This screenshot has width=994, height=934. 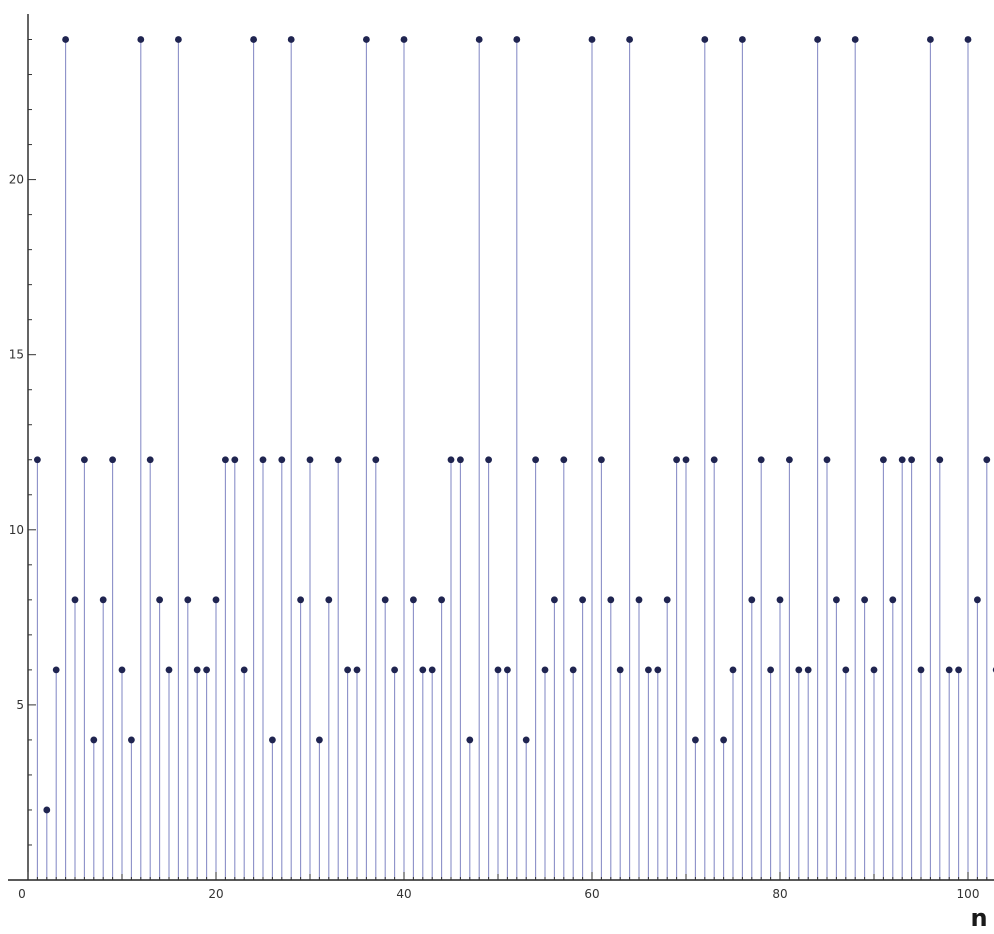 What do you see at coordinates (16, 180) in the screenshot?
I see `y-tick-label: 20` at bounding box center [16, 180].